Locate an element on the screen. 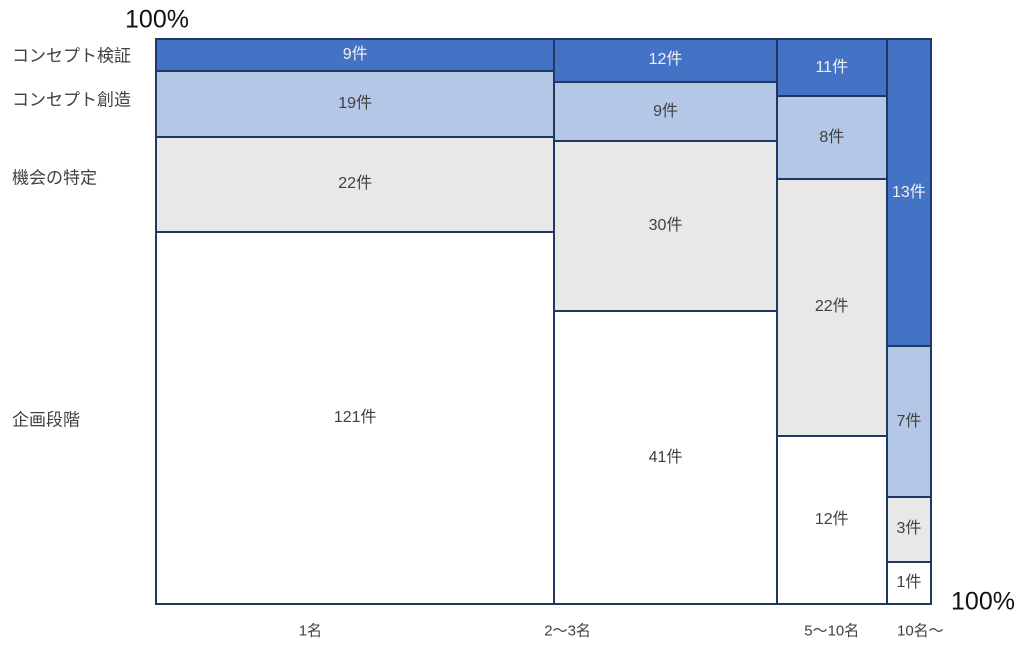  mosaic-cell-1名-コンセプト検証: 9件 is located at coordinates (355, 55).